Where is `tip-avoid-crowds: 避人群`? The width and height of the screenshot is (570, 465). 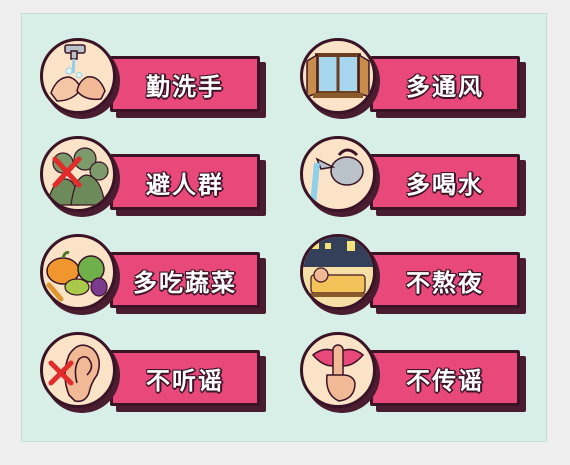
tip-avoid-crowds: 避人群 is located at coordinates (152, 175).